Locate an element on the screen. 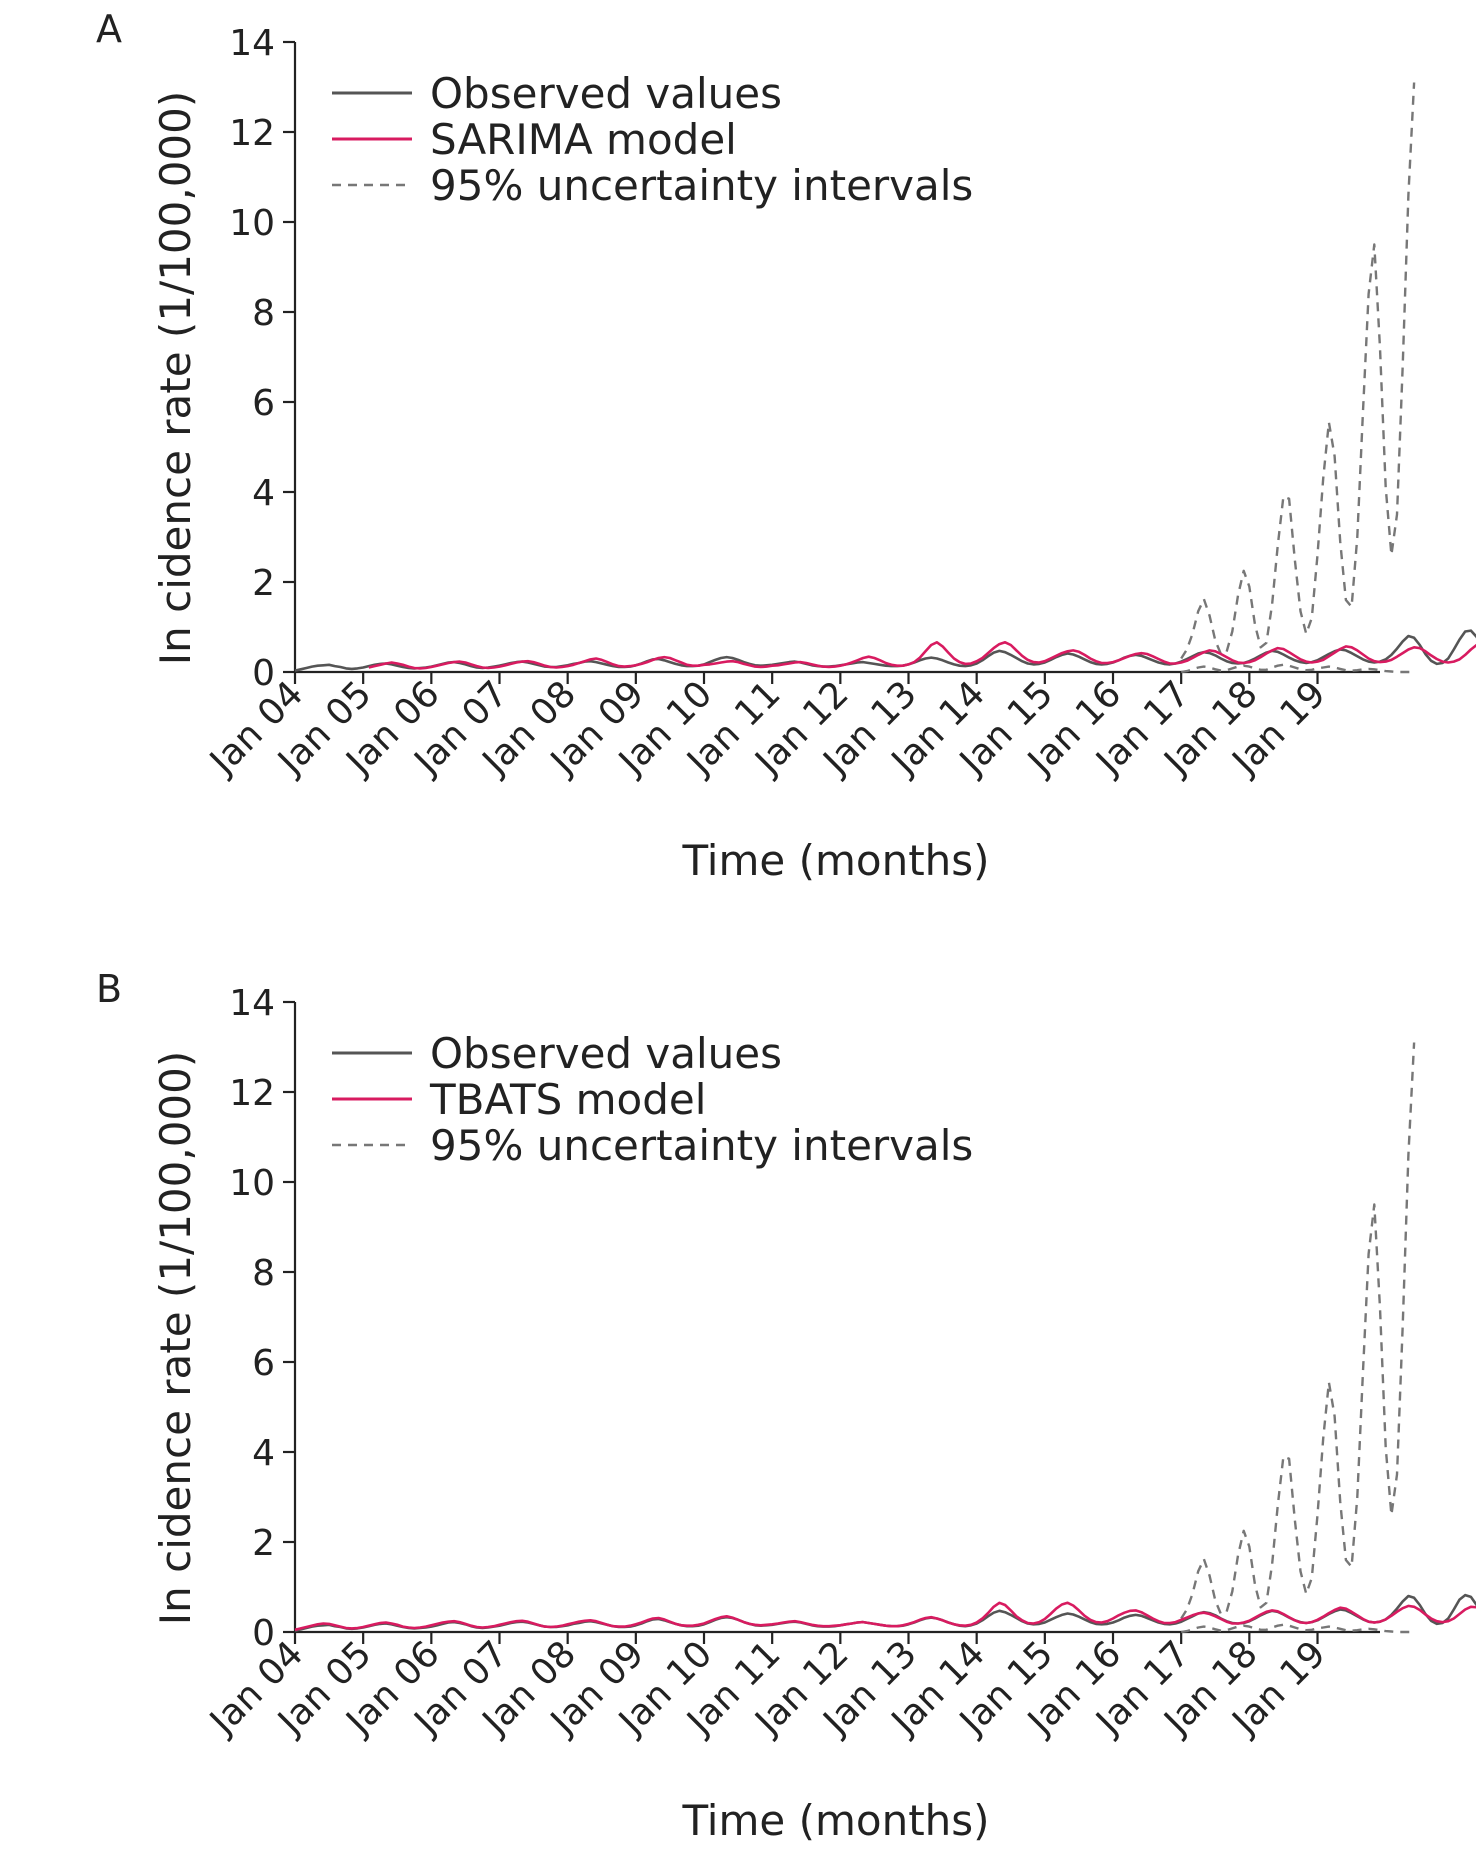 This screenshot has width=1476, height=1857. panel-a-y-tick-label-12: 12 is located at coordinates (252, 133).